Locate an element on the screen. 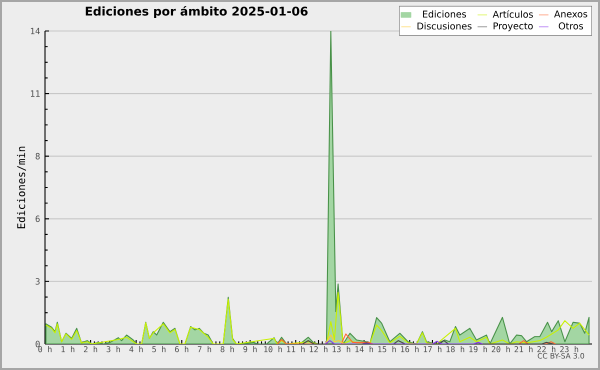 The height and width of the screenshot is (370, 600). y-tick-label: 14 is located at coordinates (35, 31).